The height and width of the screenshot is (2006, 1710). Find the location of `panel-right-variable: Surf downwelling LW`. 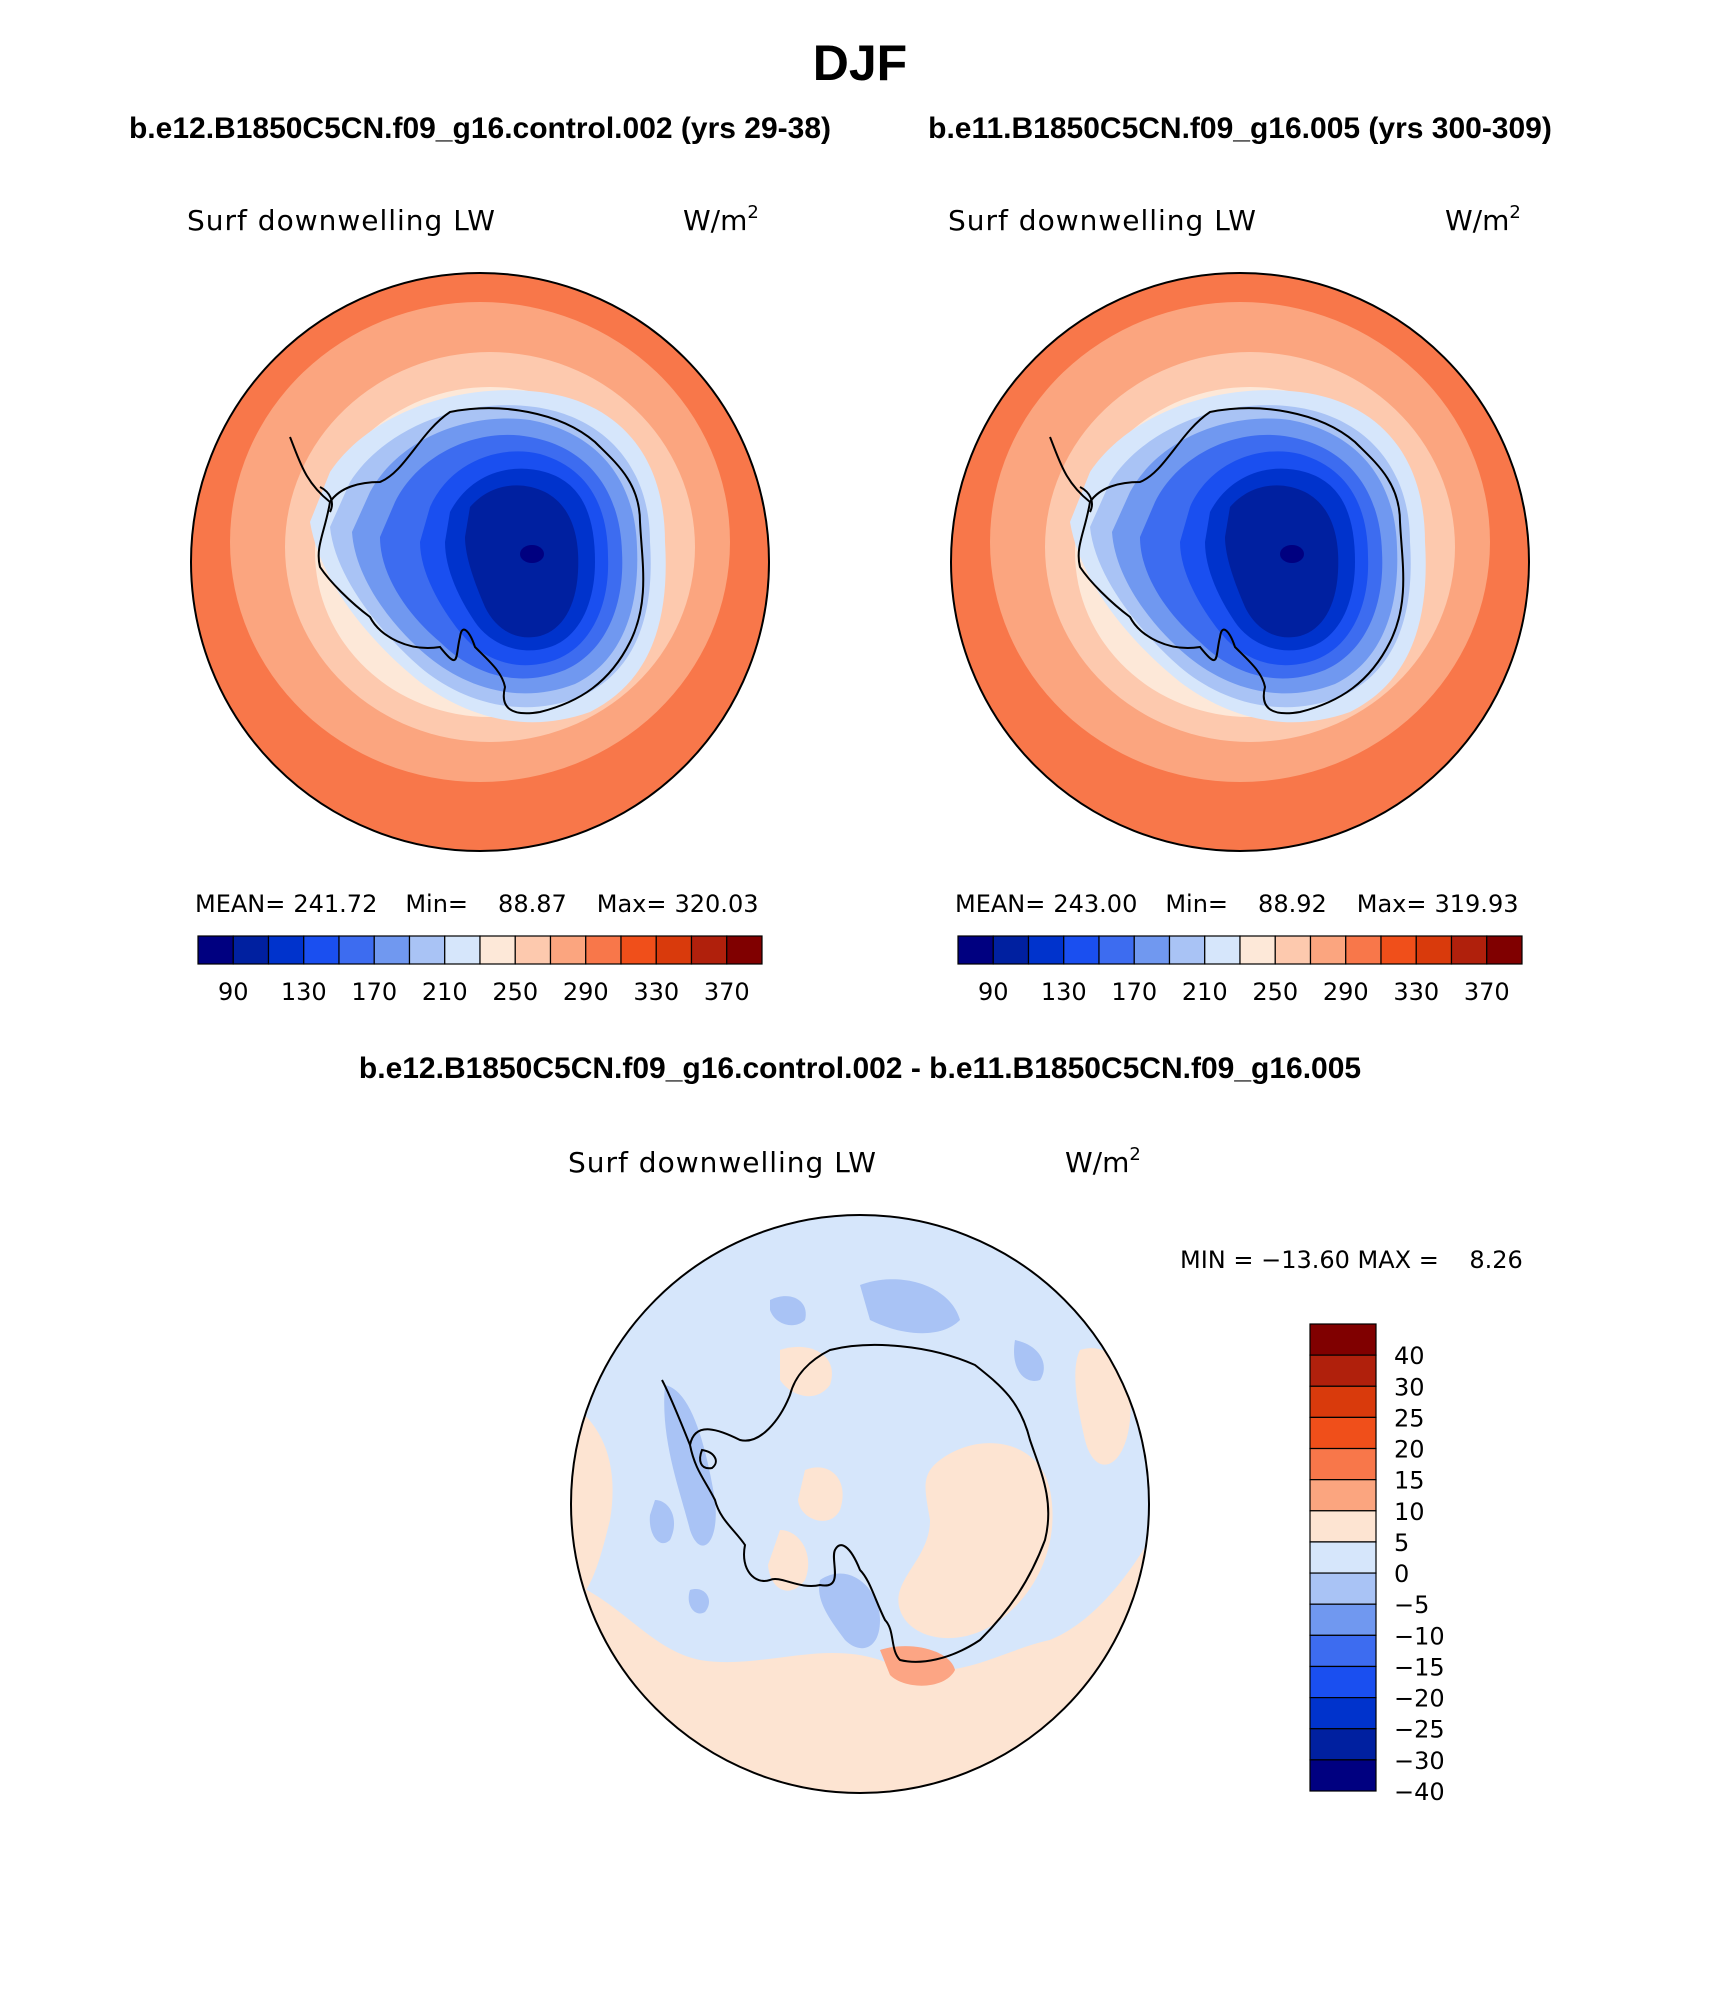

panel-right-variable: Surf downwelling LW is located at coordinates (1102, 220).